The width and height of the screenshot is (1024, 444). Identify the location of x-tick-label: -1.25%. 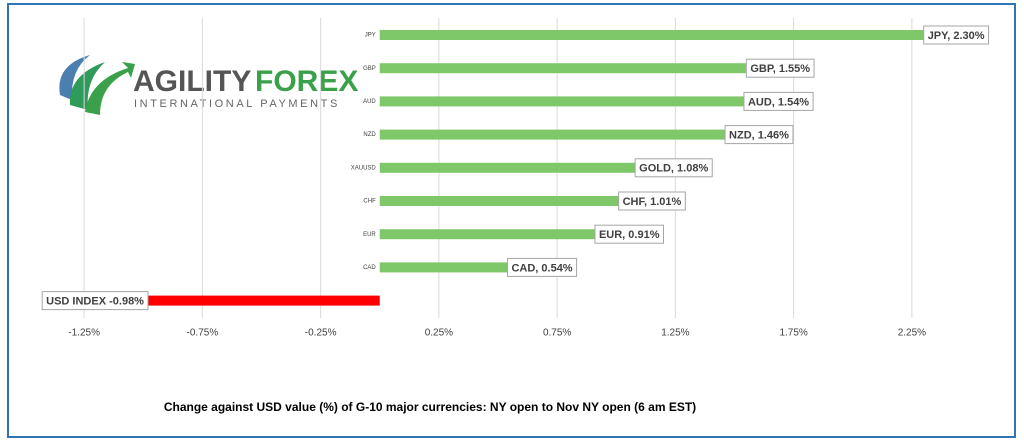
(84, 333).